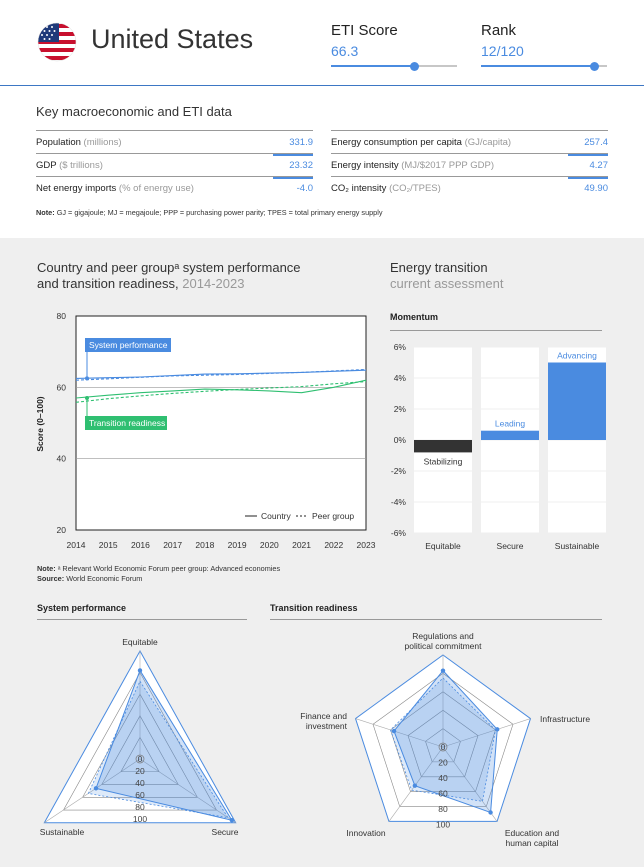  I want to click on row-unit: (GJ/capita), so click(488, 142).